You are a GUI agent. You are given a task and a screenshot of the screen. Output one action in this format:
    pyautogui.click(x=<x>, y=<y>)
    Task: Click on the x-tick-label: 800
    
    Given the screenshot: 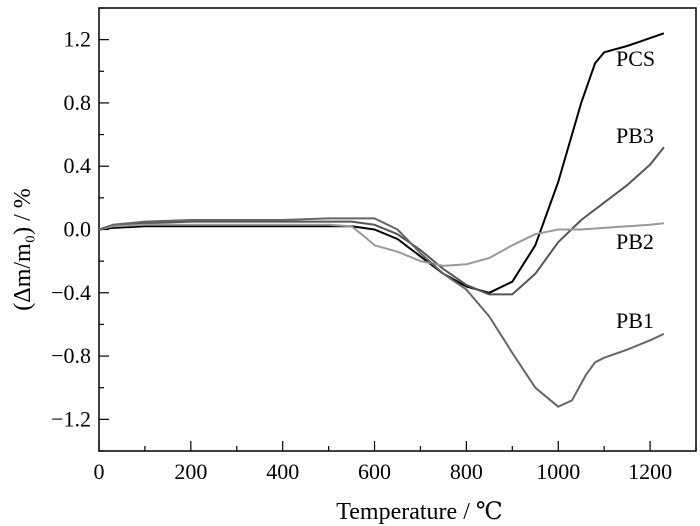 What is the action you would take?
    pyautogui.click(x=466, y=471)
    